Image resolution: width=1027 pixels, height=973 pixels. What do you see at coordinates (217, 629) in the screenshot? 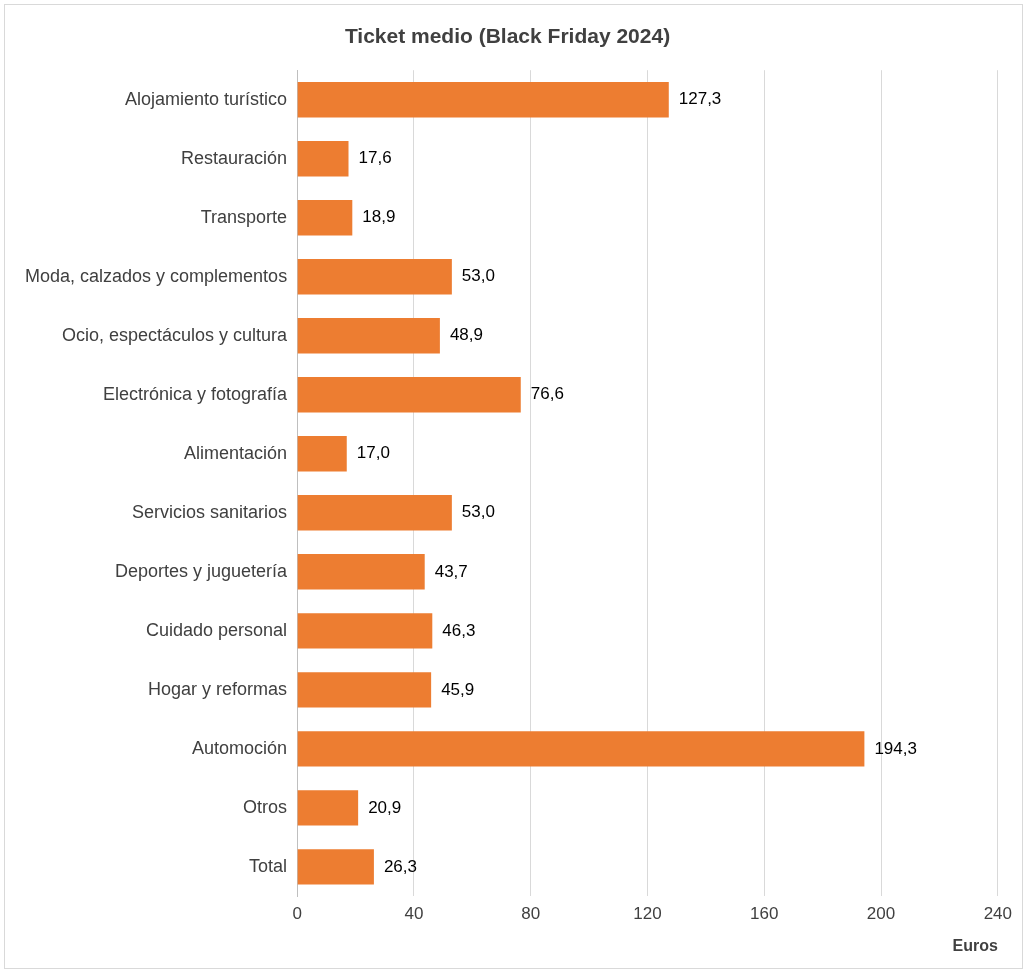
I see `y-tick-label: Cuidado personal` at bounding box center [217, 629].